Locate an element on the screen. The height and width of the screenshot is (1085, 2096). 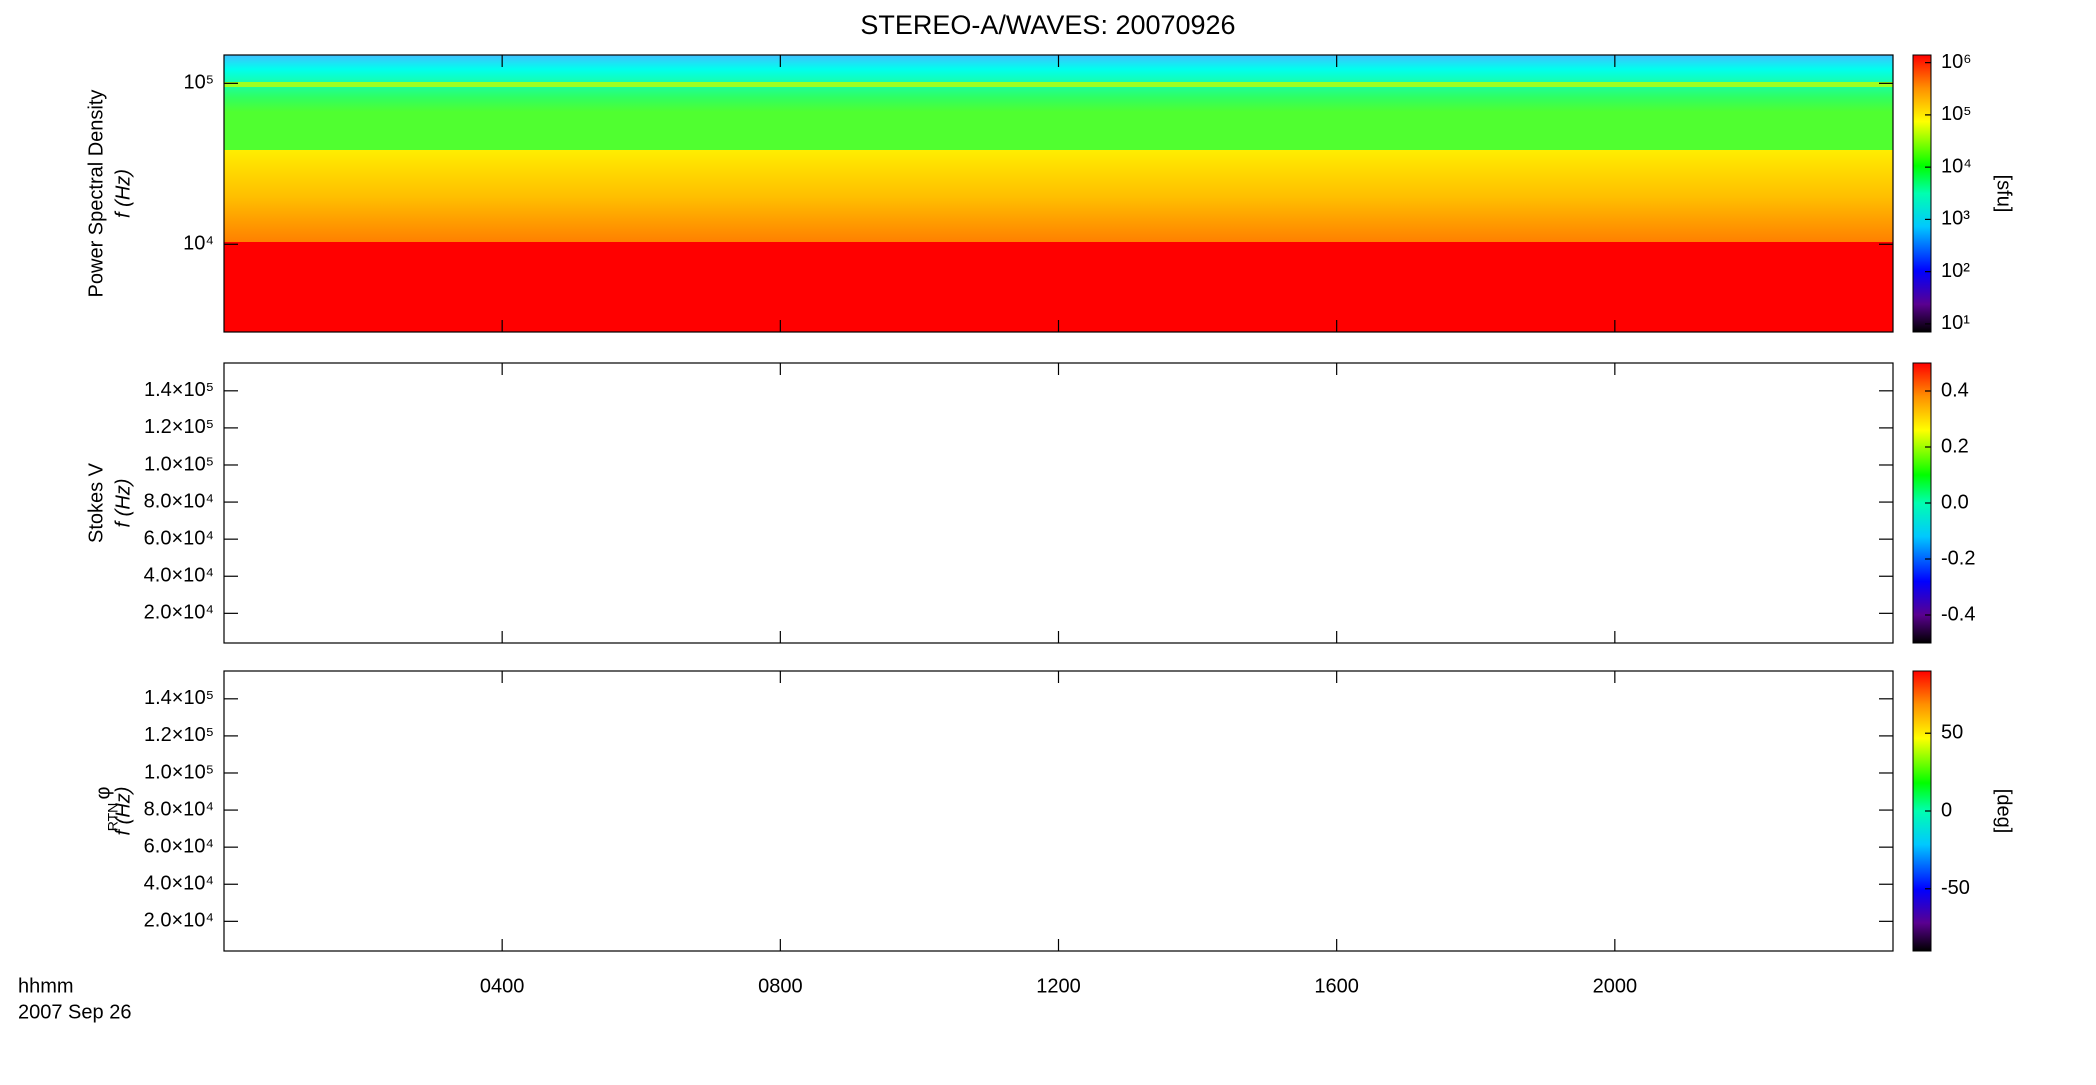
colorbar-tick-label: 0.2 is located at coordinates (1955, 446).